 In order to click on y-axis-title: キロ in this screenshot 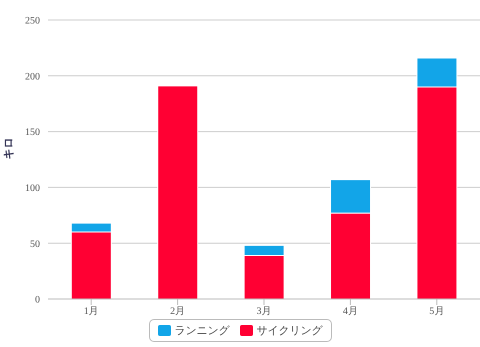, I will do `click(8, 149)`.